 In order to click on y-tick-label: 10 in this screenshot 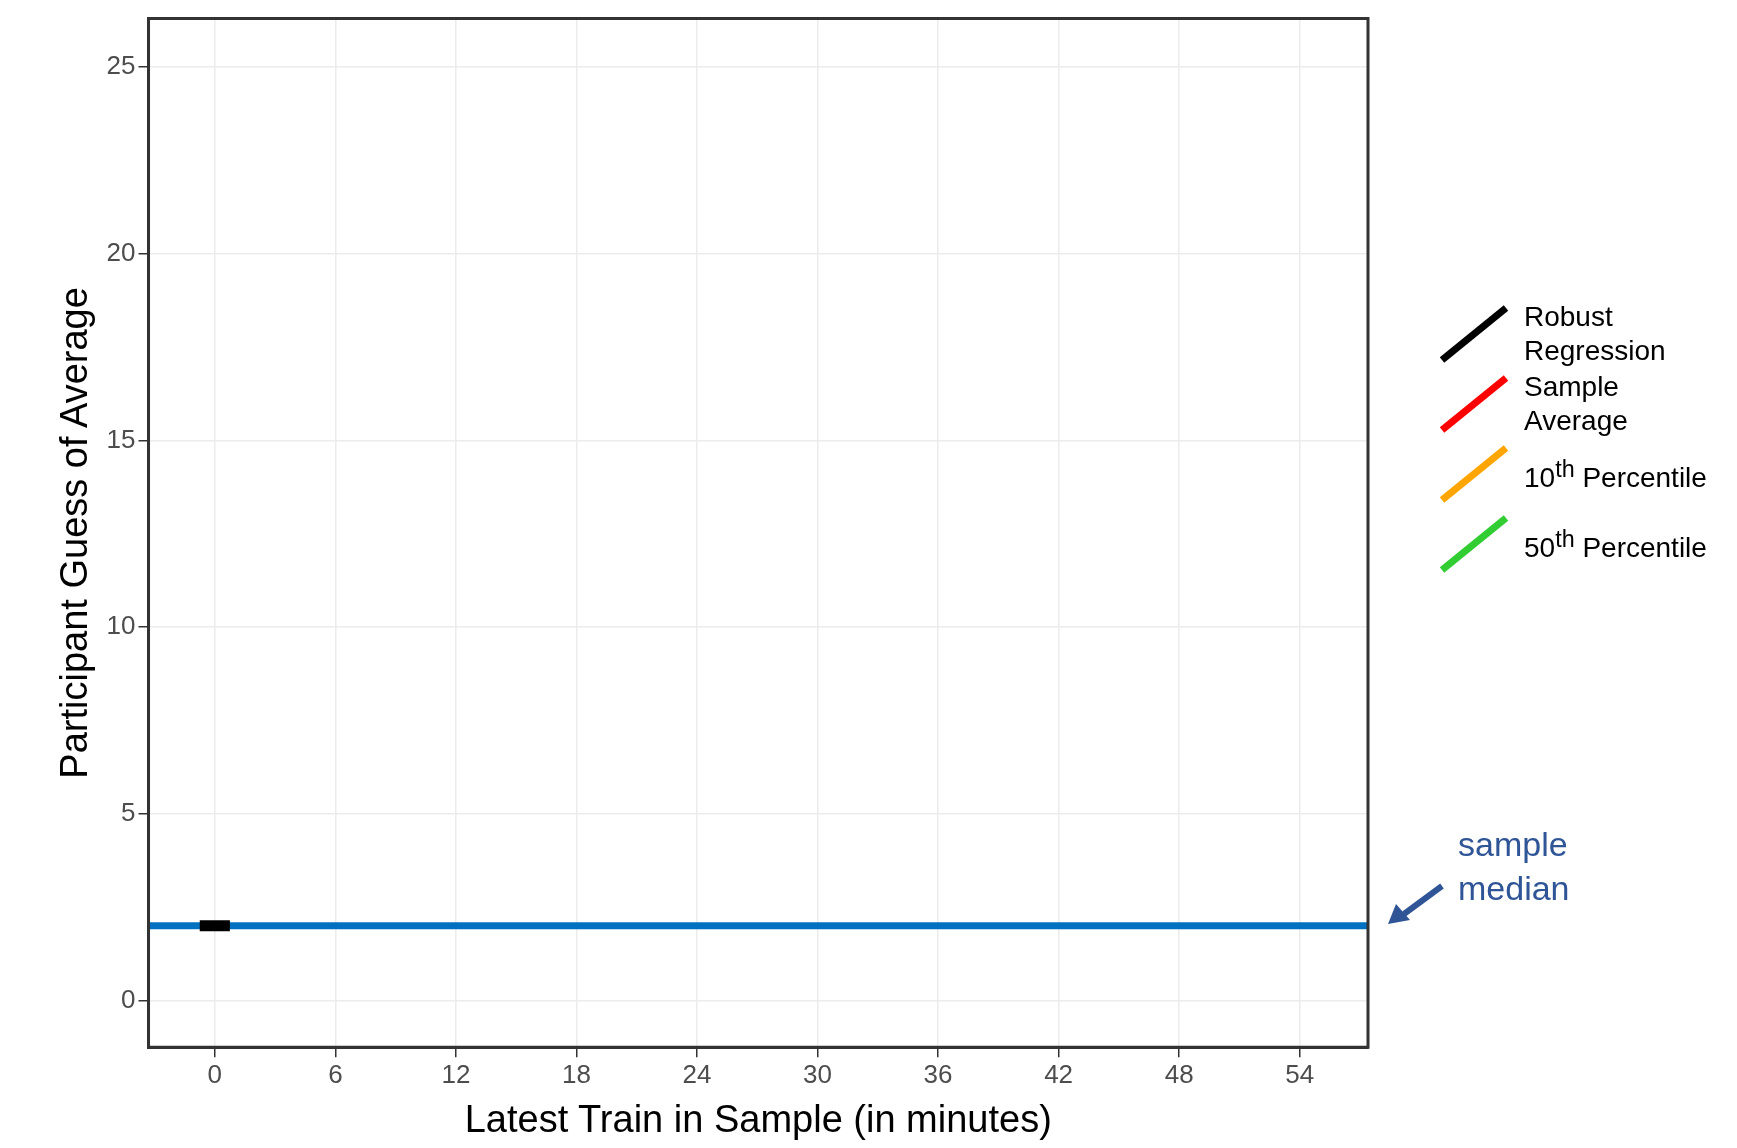, I will do `click(121, 625)`.